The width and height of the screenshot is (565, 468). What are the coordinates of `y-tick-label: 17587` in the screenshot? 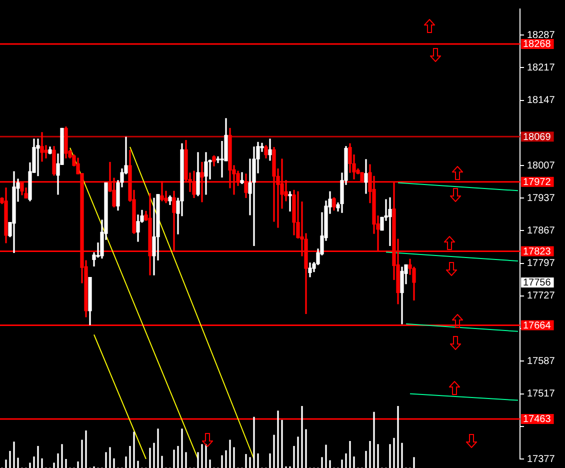 It's located at (541, 361).